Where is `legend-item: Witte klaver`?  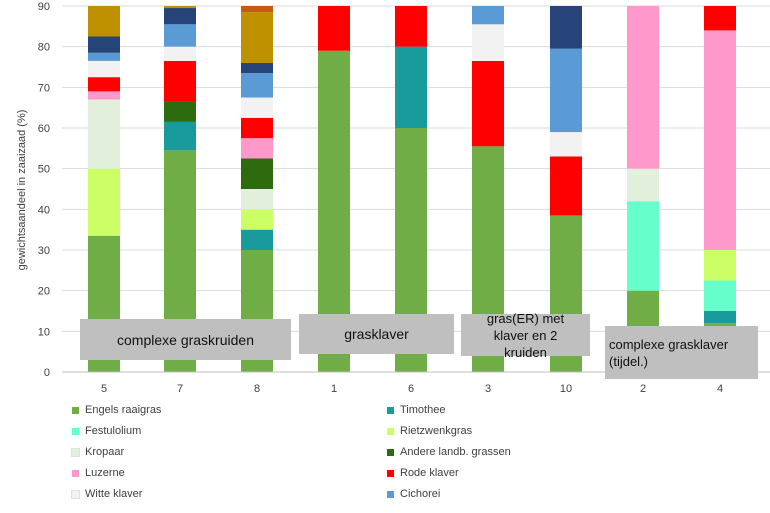
legend-item: Witte klaver is located at coordinates (107, 494).